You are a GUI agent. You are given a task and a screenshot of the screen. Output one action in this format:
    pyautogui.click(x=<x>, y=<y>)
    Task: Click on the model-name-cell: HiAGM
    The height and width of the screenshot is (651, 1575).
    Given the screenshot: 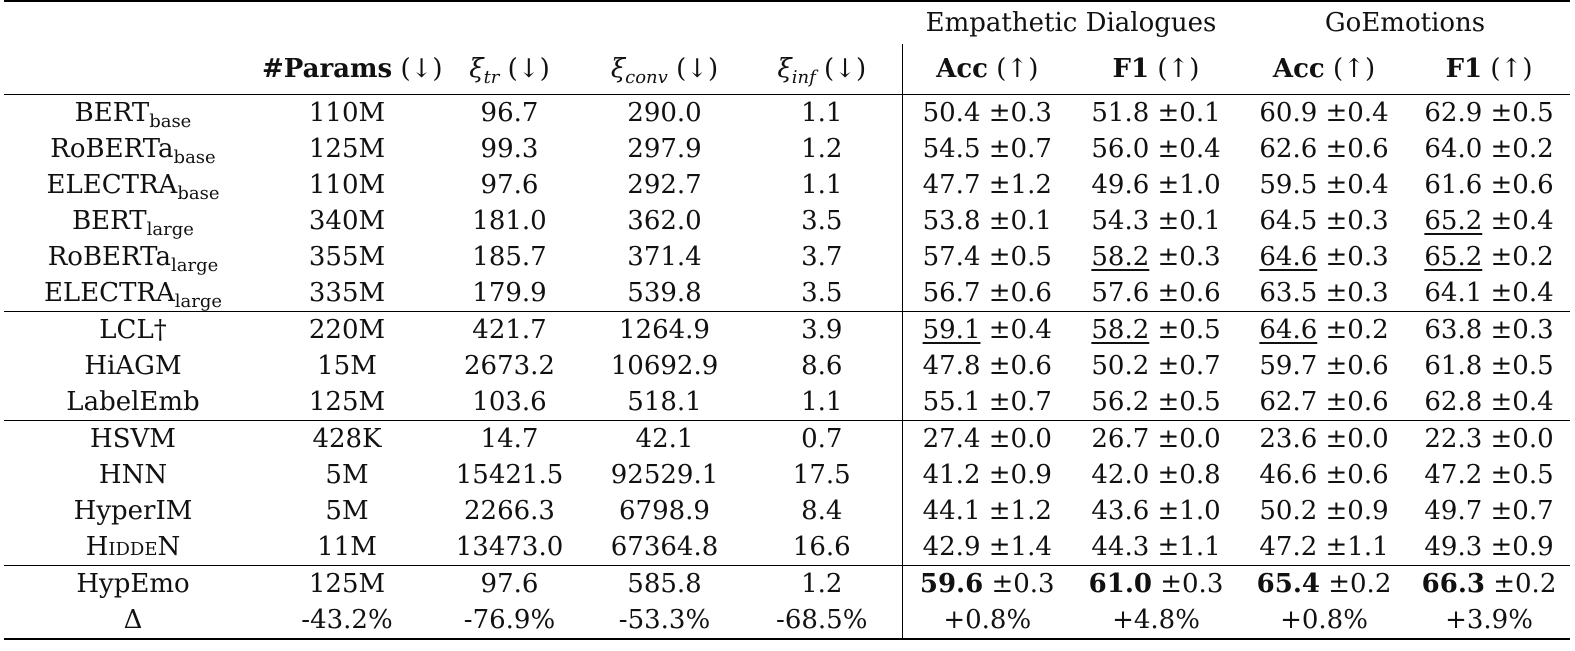 What is the action you would take?
    pyautogui.click(x=133, y=366)
    